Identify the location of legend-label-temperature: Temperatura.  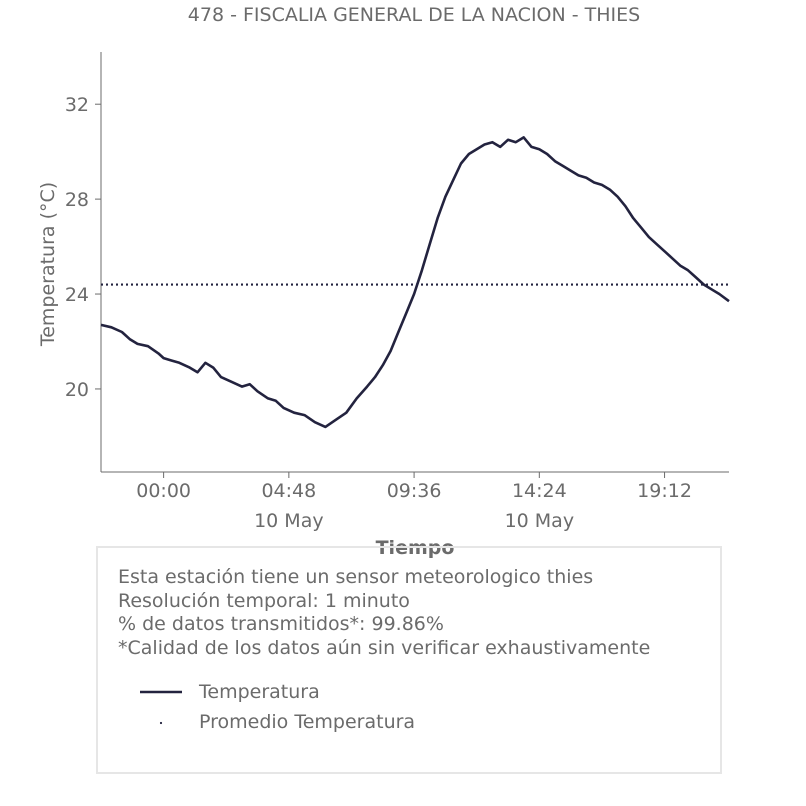
(259, 692).